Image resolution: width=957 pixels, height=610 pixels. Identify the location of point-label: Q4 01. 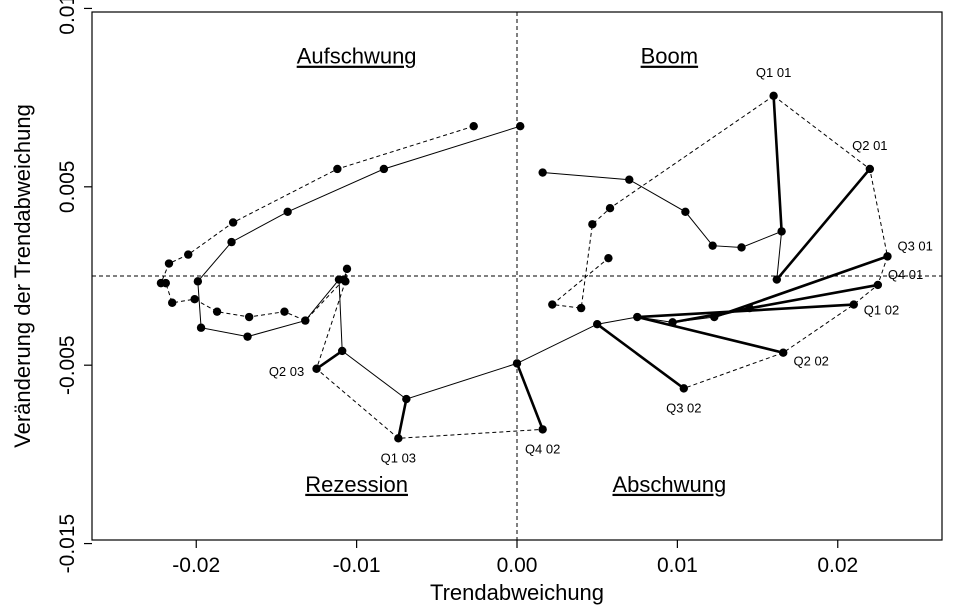
(905, 274).